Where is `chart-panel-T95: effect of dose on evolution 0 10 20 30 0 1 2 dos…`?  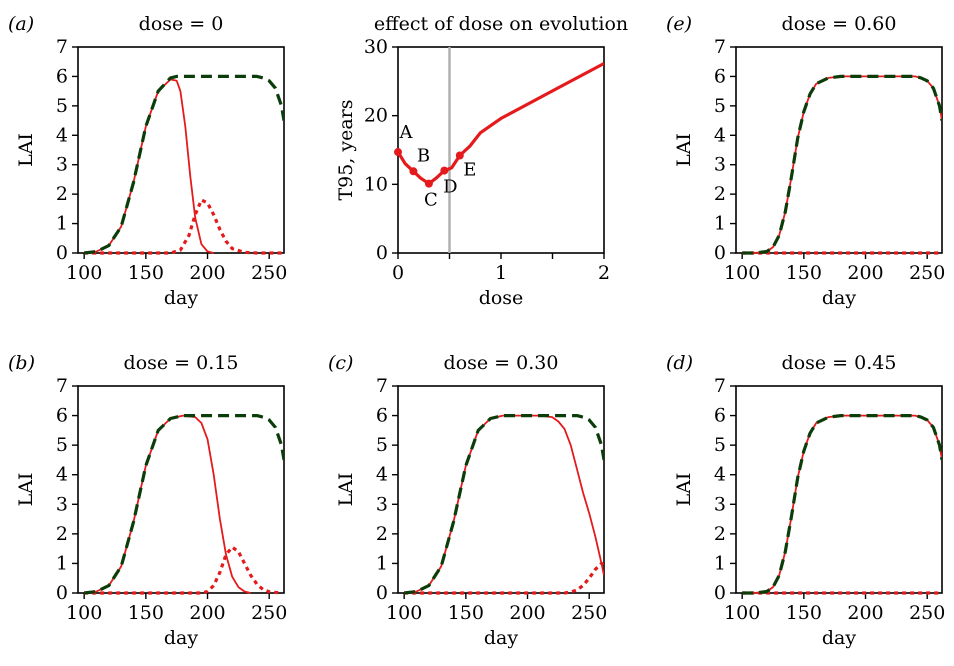
chart-panel-T95: effect of dose on evolution 0 10 20 30 0 1 2 dos… is located at coordinates (481, 161).